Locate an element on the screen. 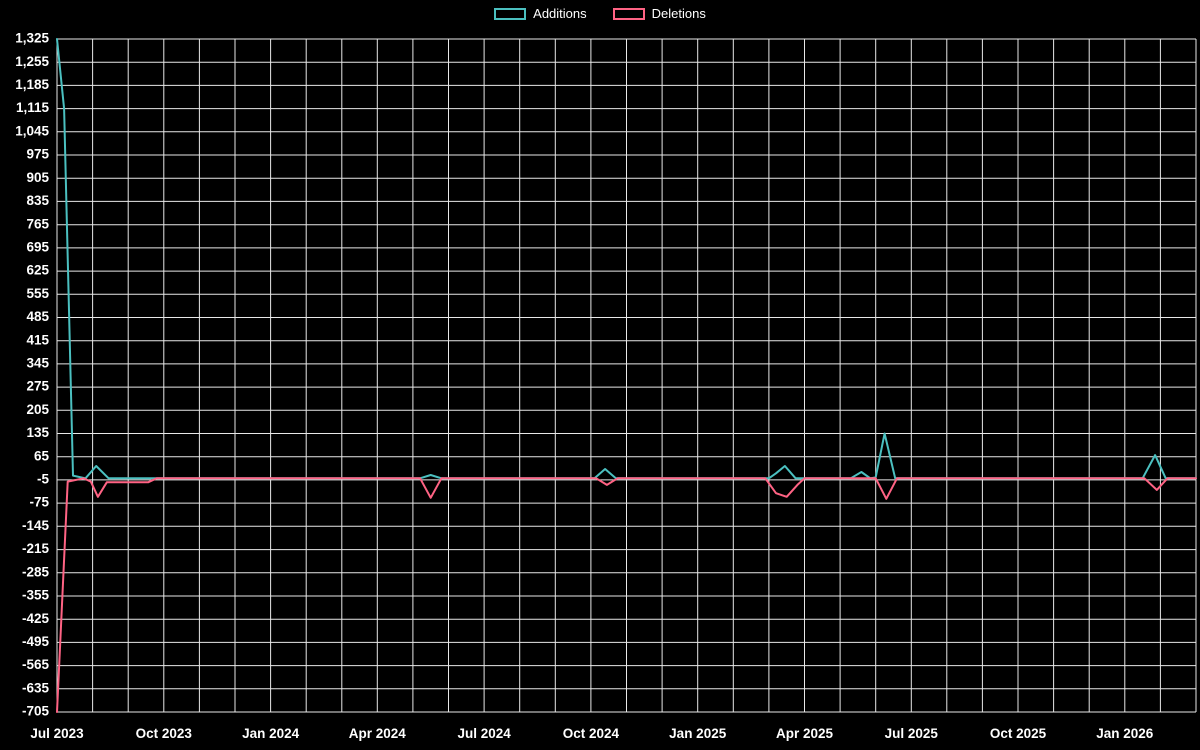 This screenshot has height=750, width=1200. y-tick-label: -565 is located at coordinates (36, 664).